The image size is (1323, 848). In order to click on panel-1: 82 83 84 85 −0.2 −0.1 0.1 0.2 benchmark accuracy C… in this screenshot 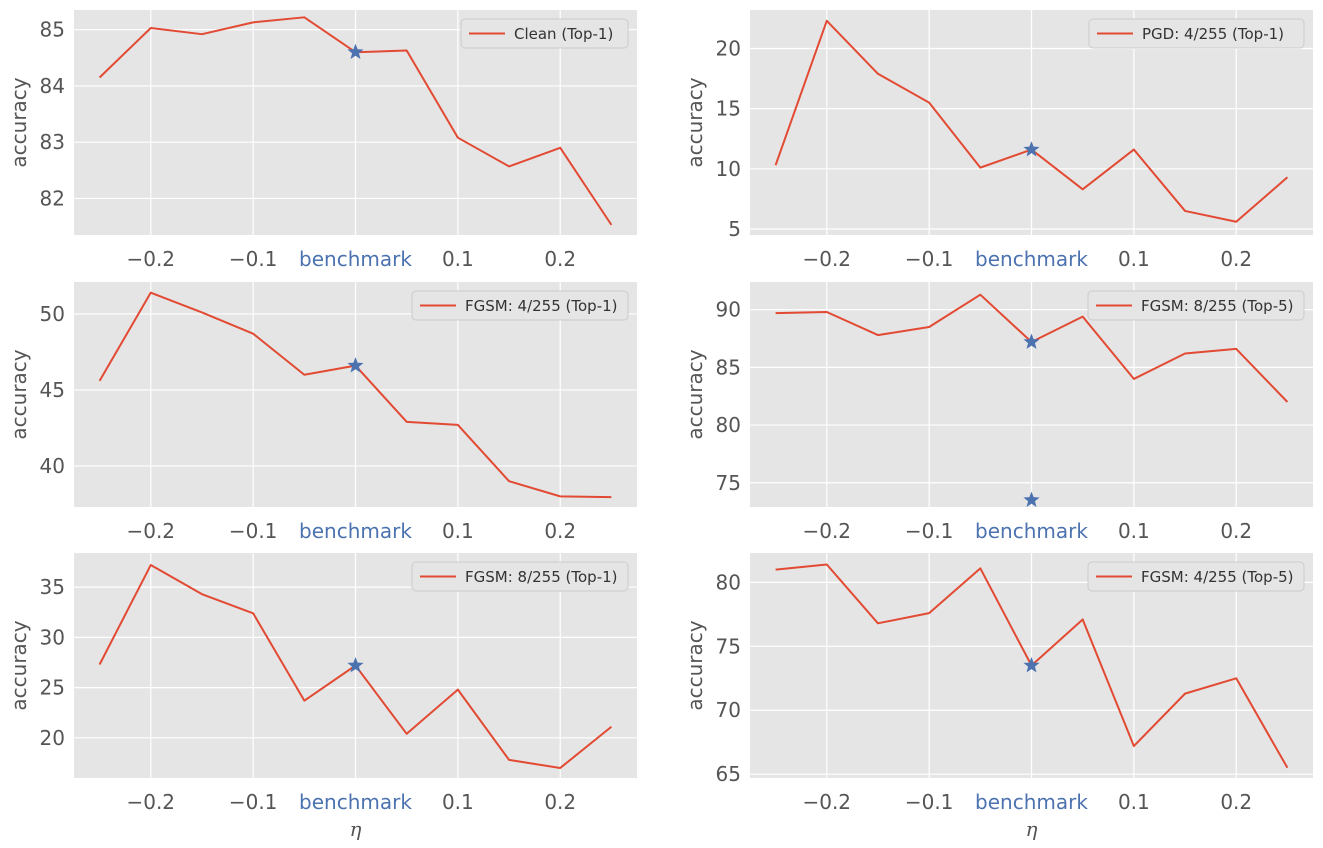, I will do `click(322, 140)`.